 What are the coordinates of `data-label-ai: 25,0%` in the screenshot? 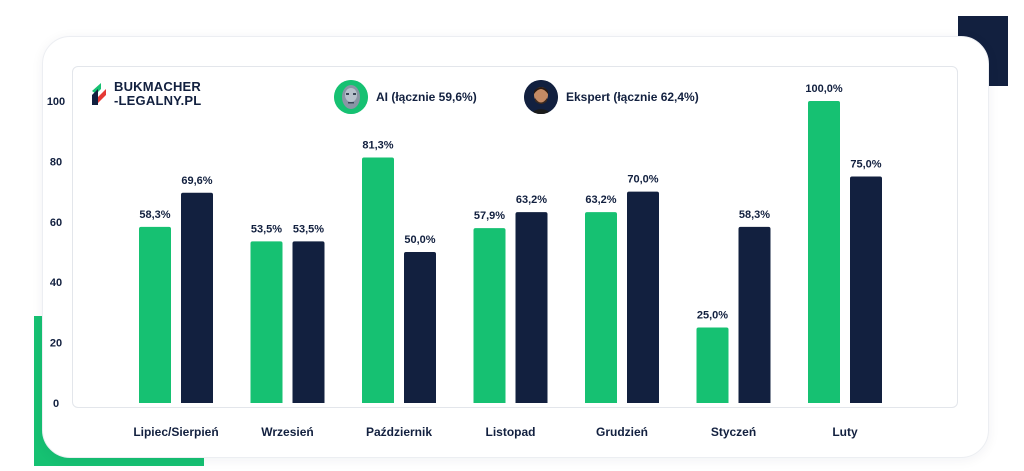 It's located at (712, 316).